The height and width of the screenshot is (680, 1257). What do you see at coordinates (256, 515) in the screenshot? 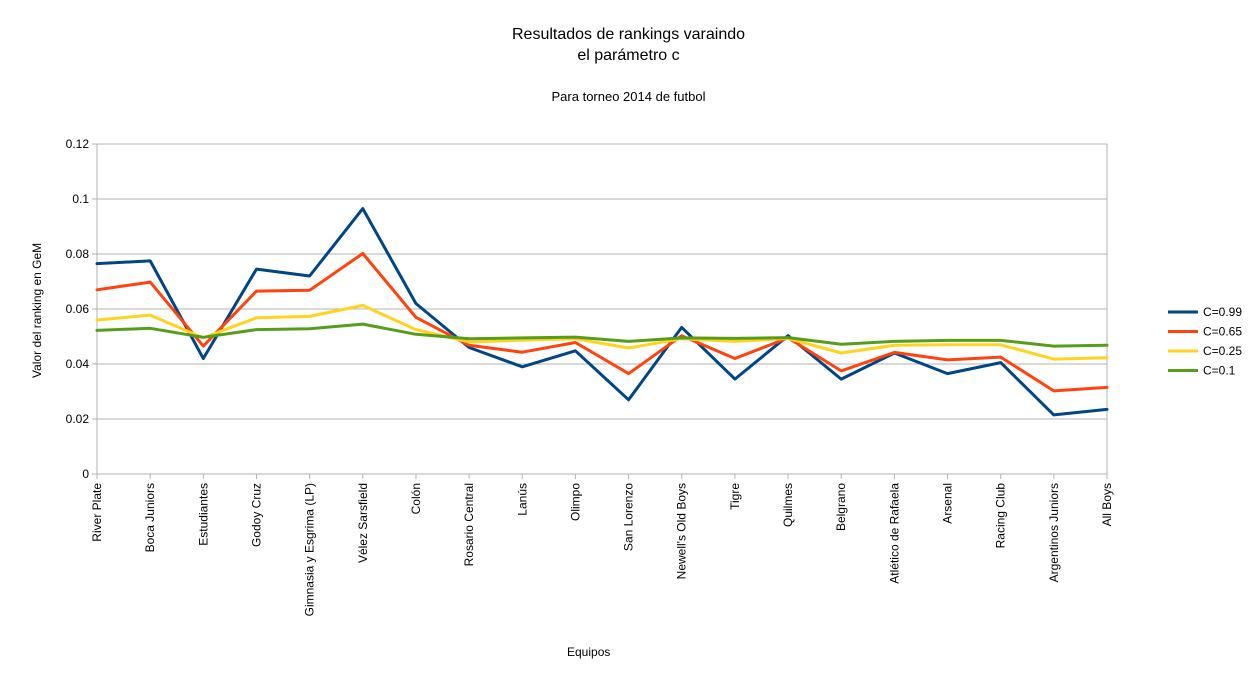
I see `x-tick-label: Godoy Cruz` at bounding box center [256, 515].